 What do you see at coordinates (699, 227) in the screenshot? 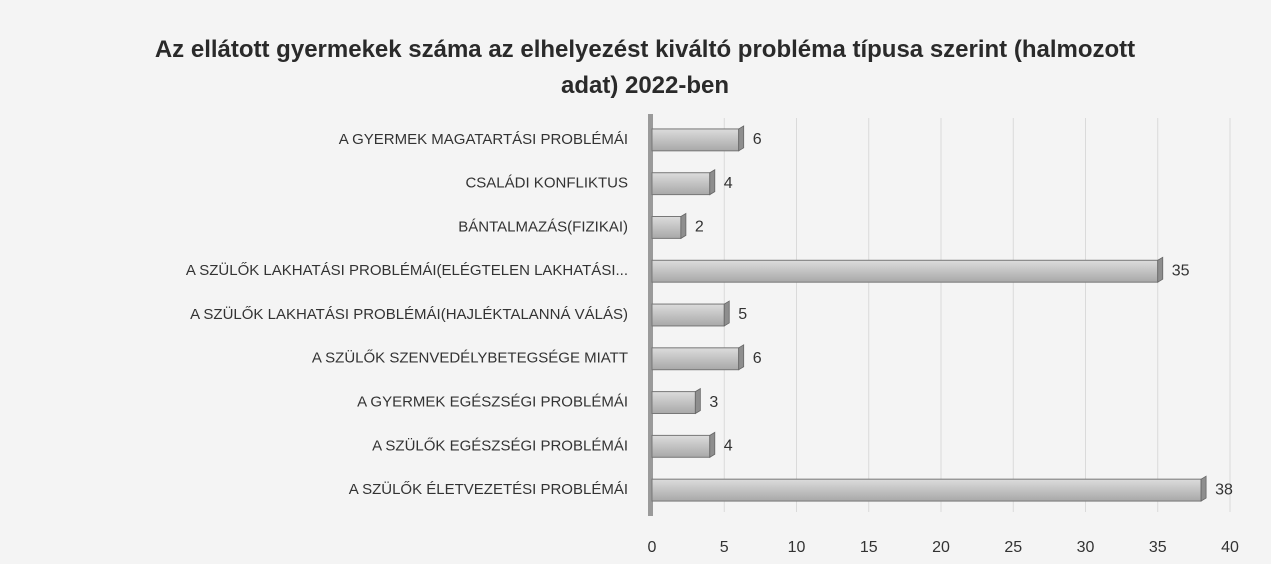
I see `value-label: 2` at bounding box center [699, 227].